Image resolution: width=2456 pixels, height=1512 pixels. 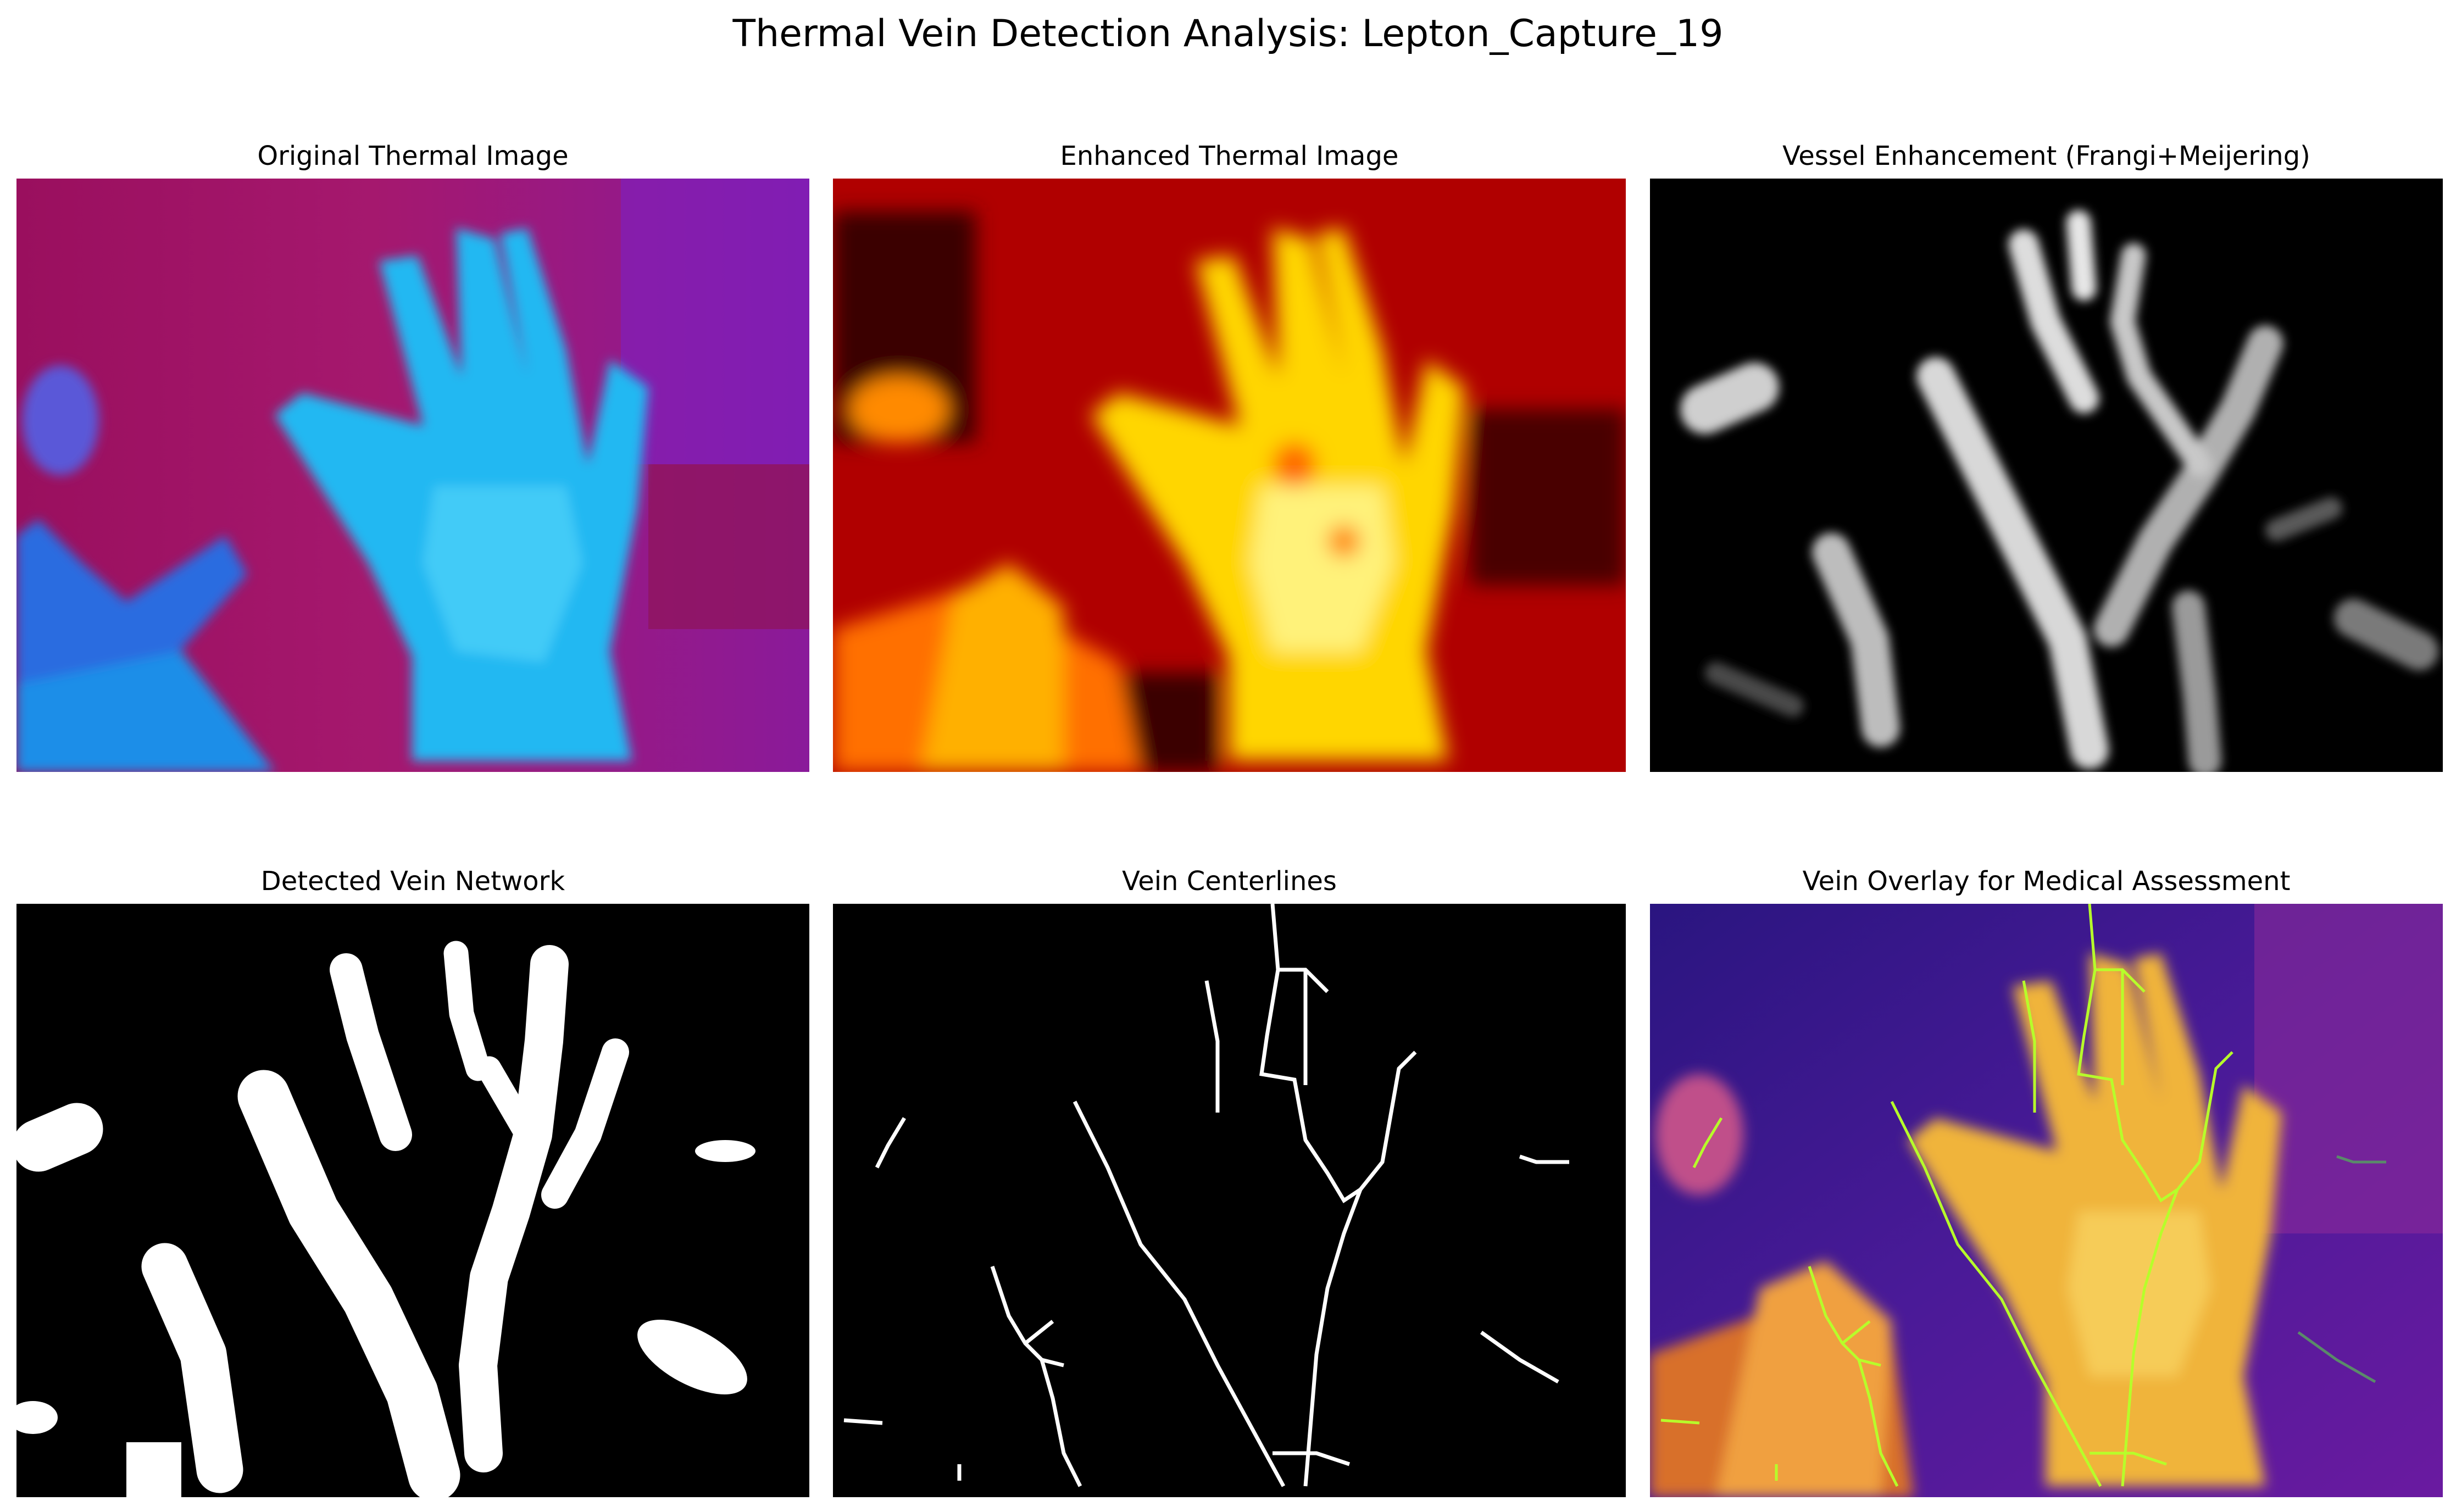 I want to click on detected-vein-network-image, so click(x=412, y=1200).